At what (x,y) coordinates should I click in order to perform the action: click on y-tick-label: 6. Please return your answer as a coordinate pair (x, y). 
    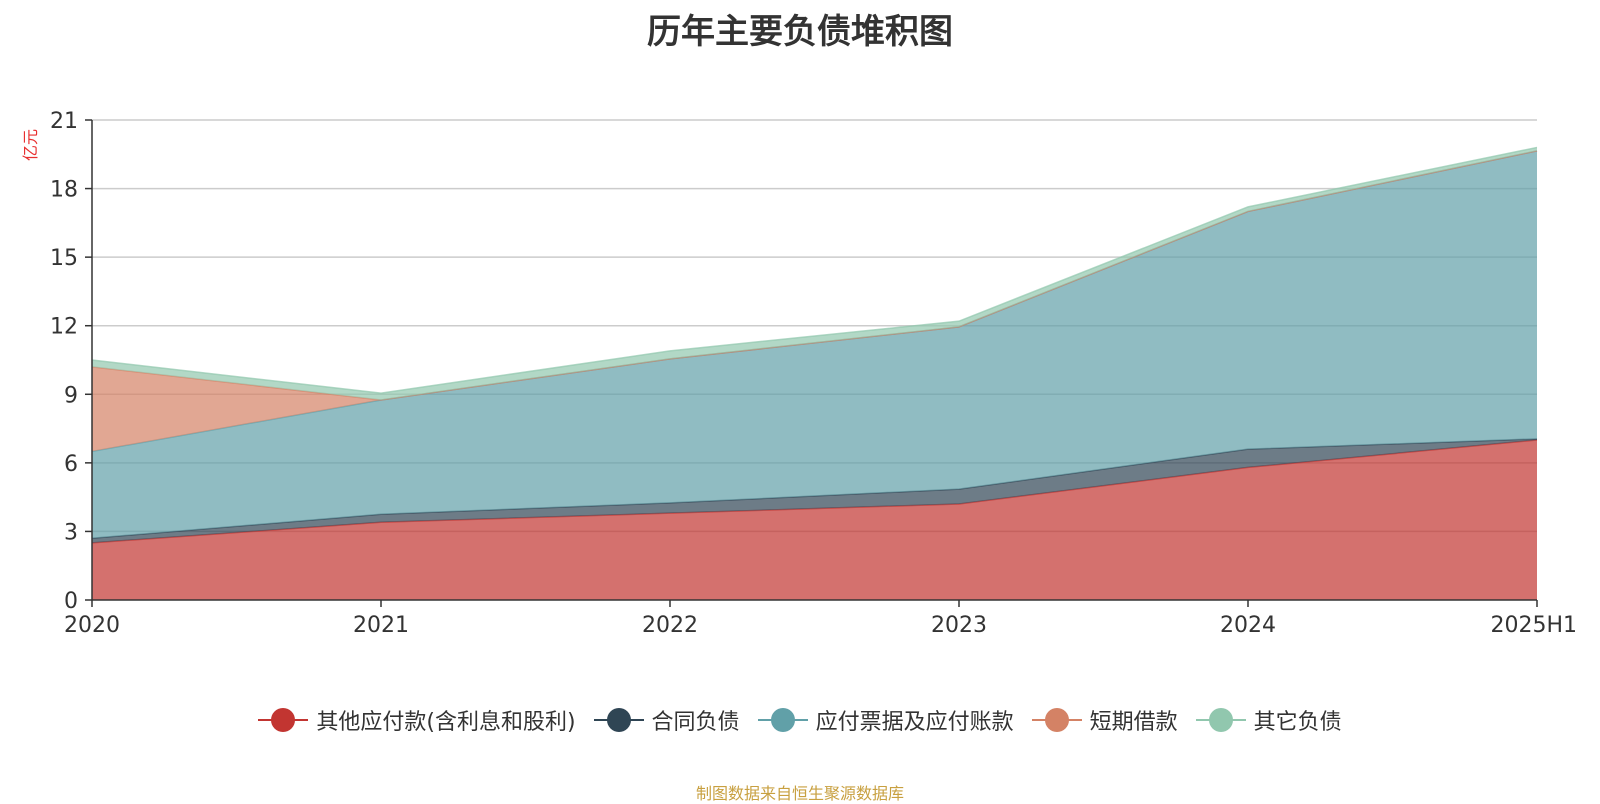
    Looking at the image, I should click on (71, 464).